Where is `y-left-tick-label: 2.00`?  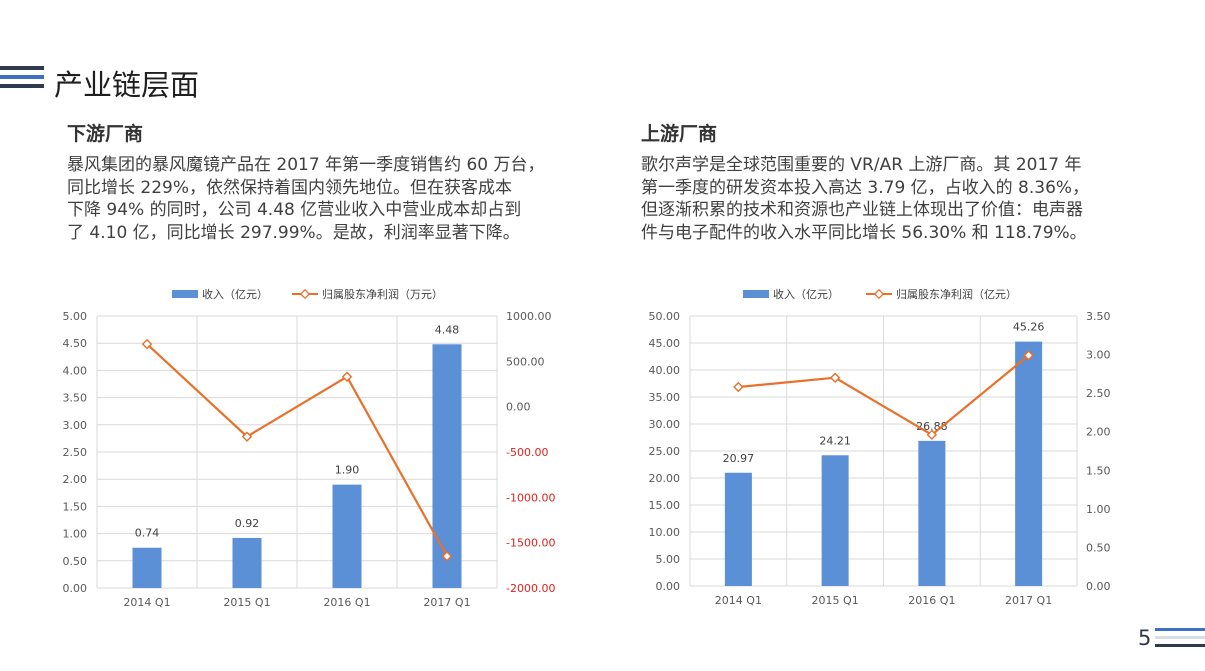
y-left-tick-label: 2.00 is located at coordinates (75, 479).